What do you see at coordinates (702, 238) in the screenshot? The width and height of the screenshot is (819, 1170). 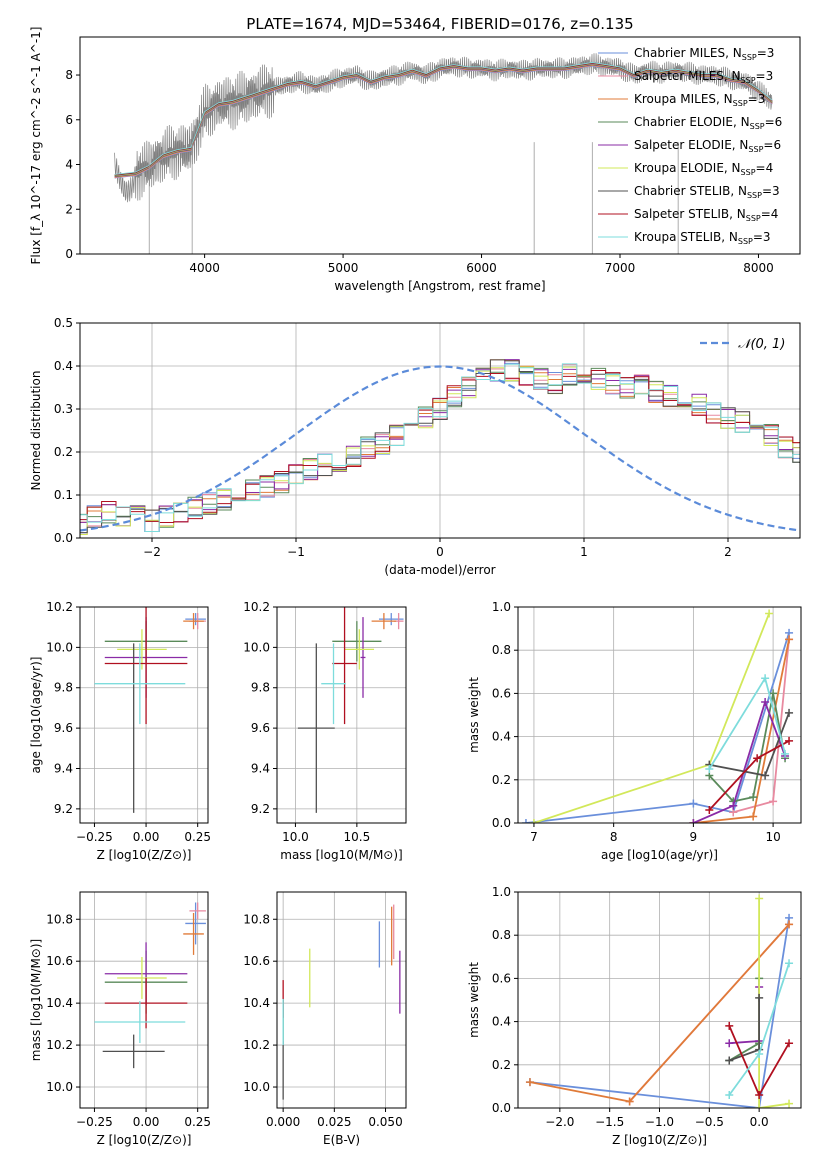 I see `legend-entry: Kroupa STELIB, NSSP=3` at bounding box center [702, 238].